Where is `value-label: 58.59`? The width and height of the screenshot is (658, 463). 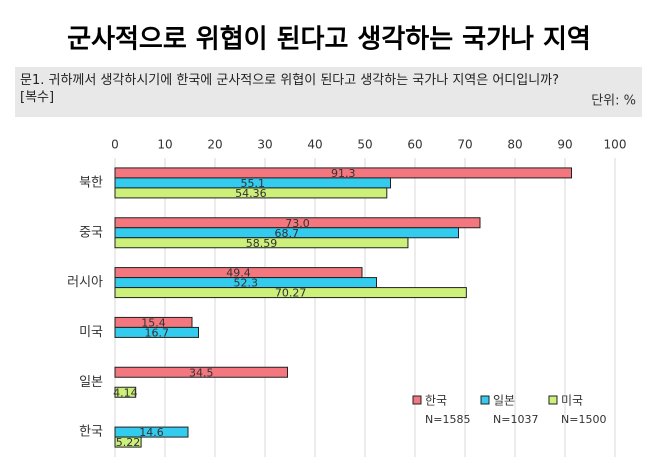
value-label: 58.59 is located at coordinates (262, 243).